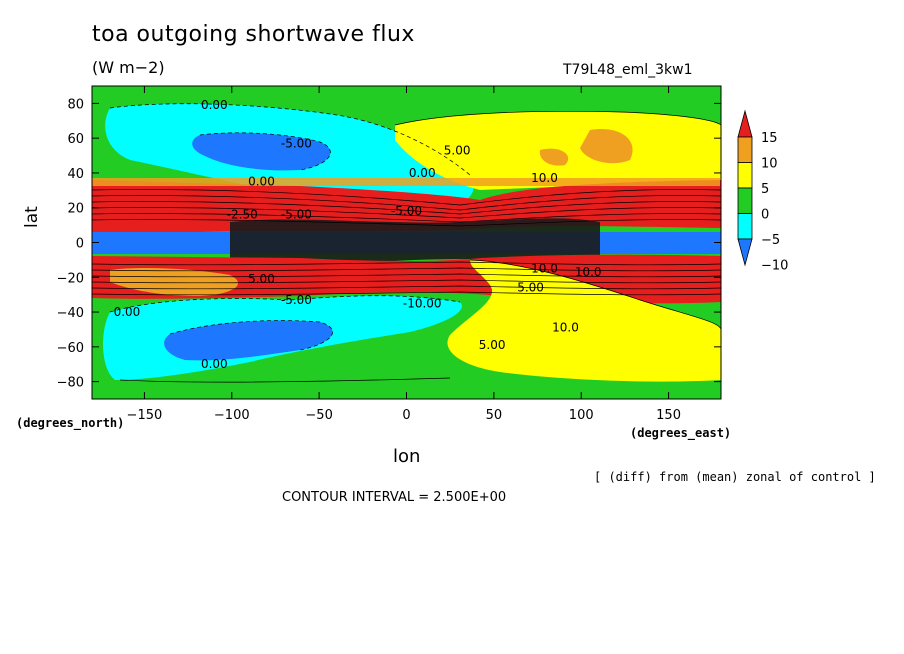 The width and height of the screenshot is (904, 654). I want to click on x-tick-label: 150, so click(668, 415).